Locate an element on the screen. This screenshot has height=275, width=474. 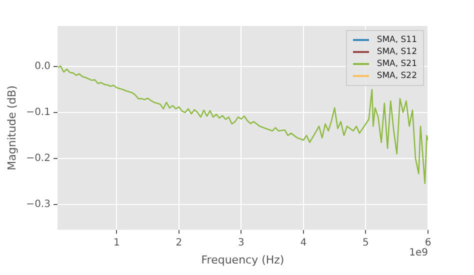
legend-label: SMA, S22 is located at coordinates (396, 76).